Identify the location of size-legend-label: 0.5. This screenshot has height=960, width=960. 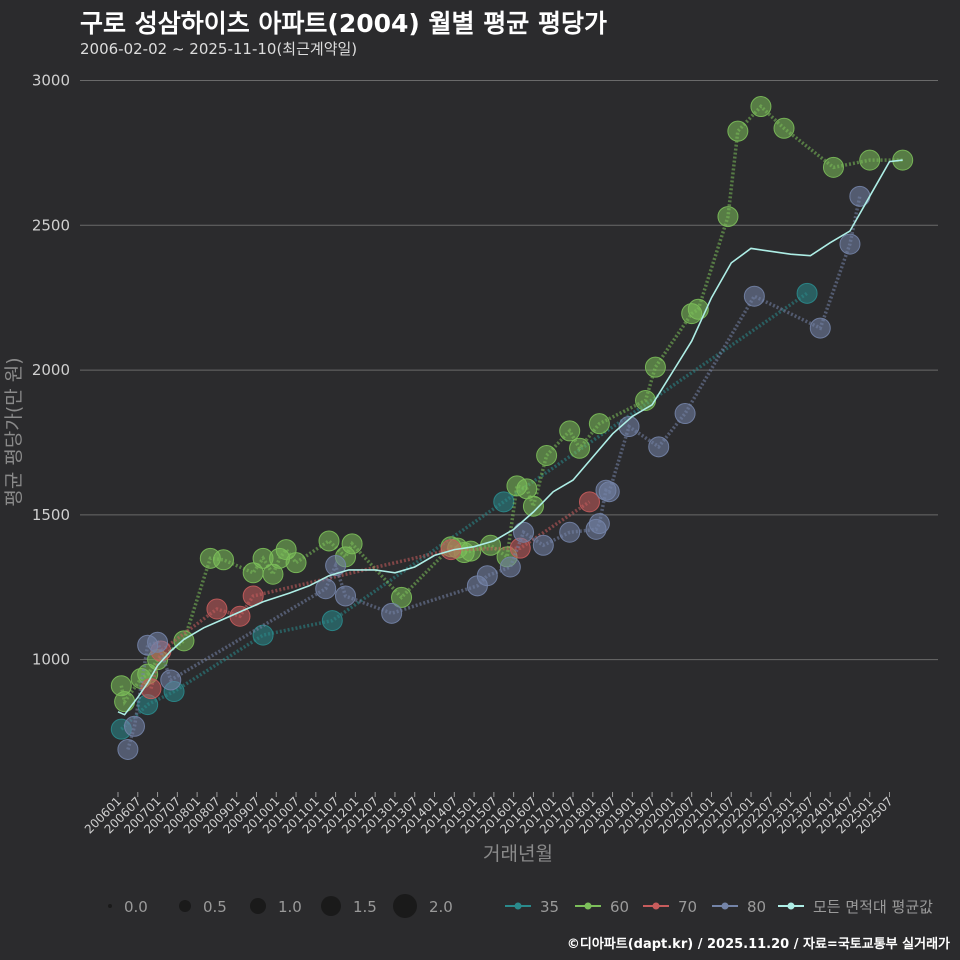
(215, 907).